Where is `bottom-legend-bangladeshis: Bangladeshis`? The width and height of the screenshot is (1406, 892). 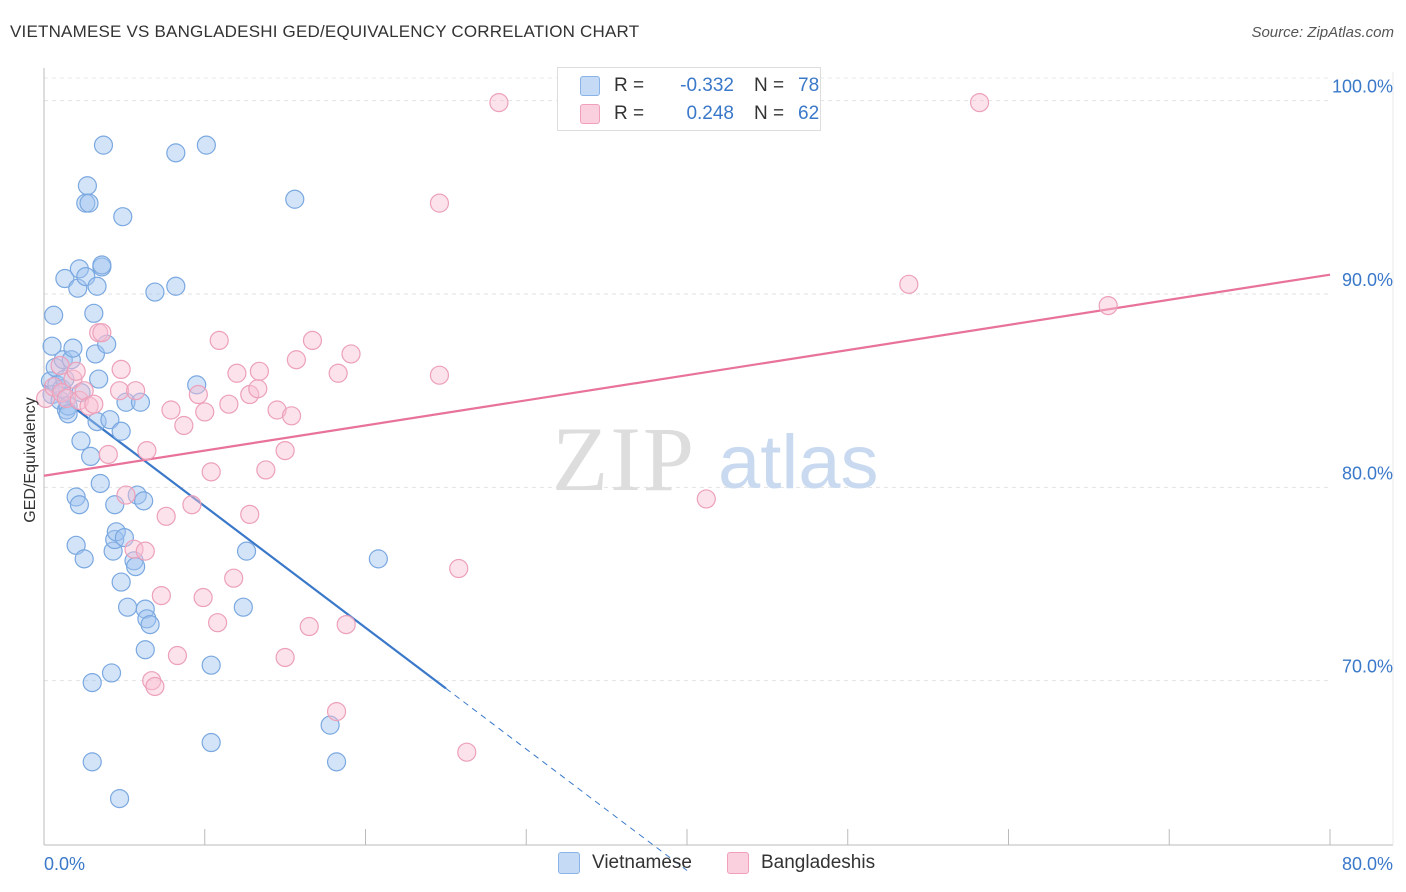
bottom-legend-bangladeshis: Bangladeshis is located at coordinates (801, 863).